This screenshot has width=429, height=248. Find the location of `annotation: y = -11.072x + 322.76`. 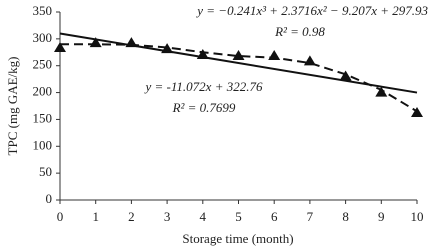

annotation: y = -11.072x + 322.76 is located at coordinates (203, 86).